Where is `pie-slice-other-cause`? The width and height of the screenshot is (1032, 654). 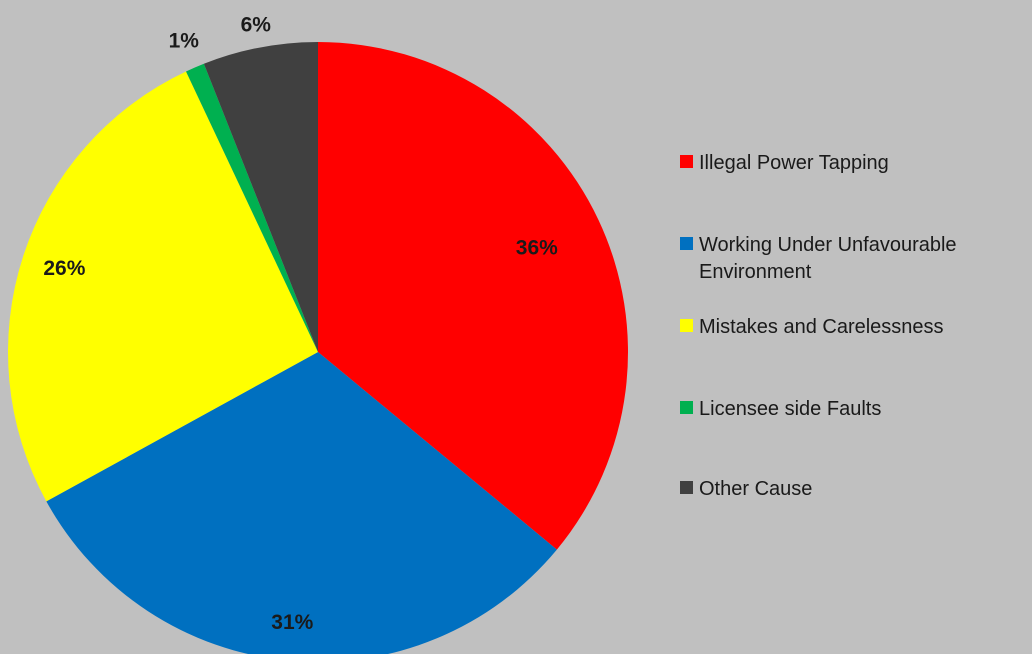 pie-slice-other-cause is located at coordinates (260, 197).